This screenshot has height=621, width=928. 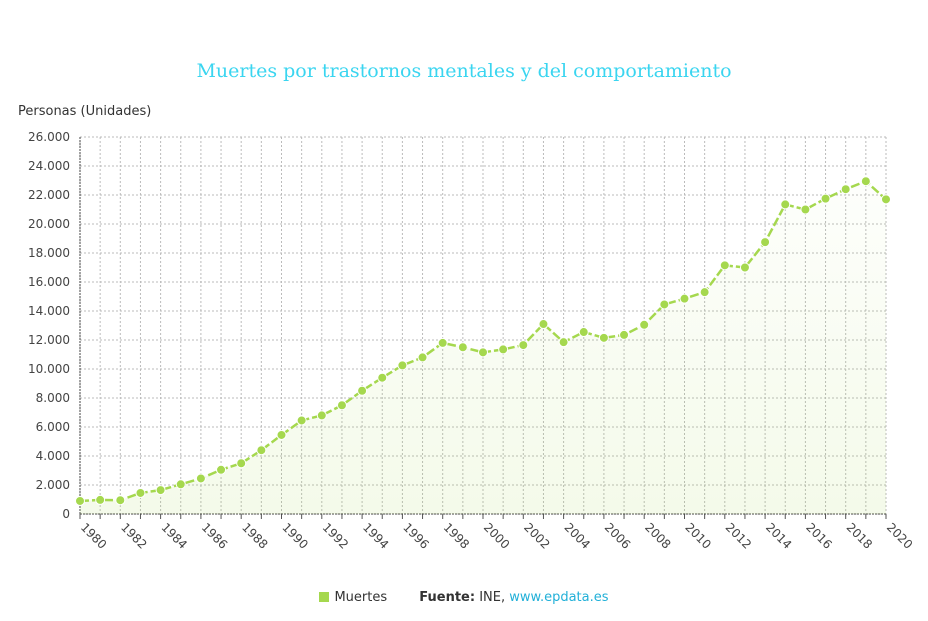 I want to click on x-tick-label: 2016, so click(x=818, y=535).